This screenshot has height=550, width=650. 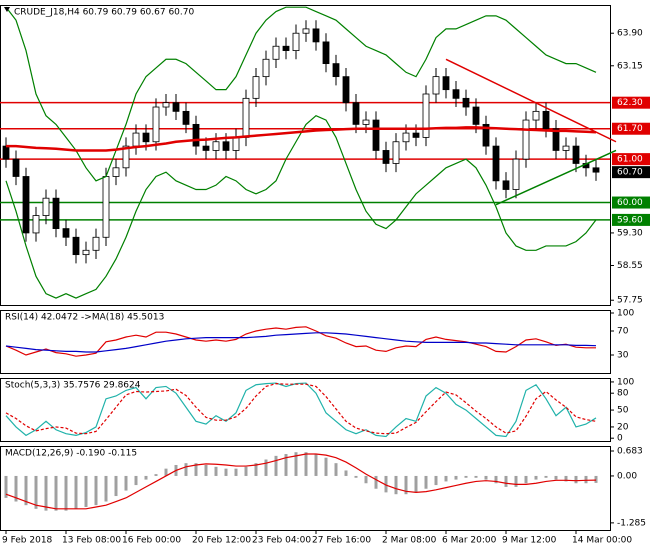 I want to click on y-tick-label: 50, so click(x=623, y=411).